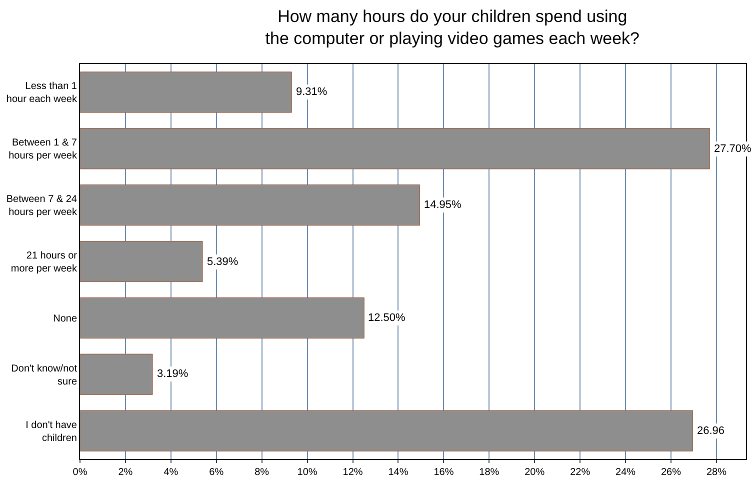 This screenshot has height=487, width=754. I want to click on y-tick-label: I don't have children, so click(52, 432).